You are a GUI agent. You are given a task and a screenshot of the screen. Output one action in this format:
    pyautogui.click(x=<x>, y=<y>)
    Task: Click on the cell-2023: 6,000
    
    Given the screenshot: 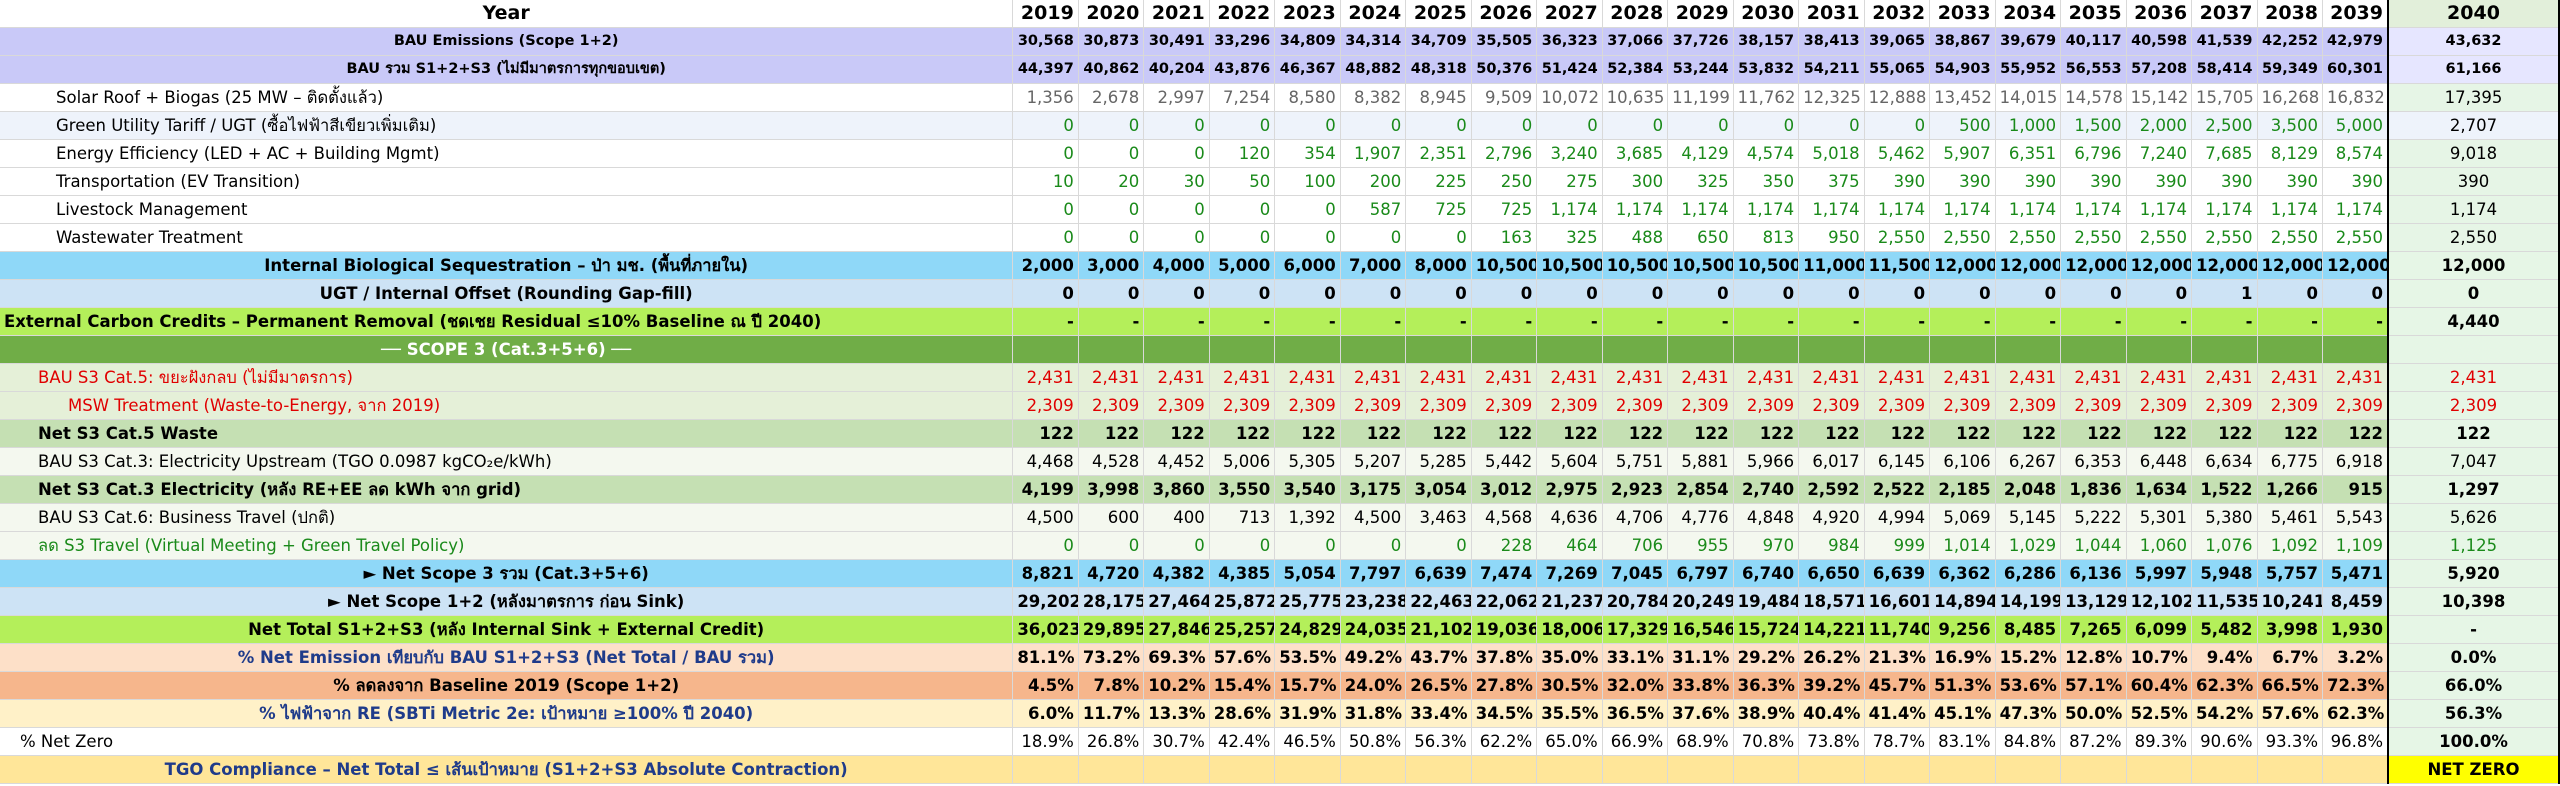 What is the action you would take?
    pyautogui.click(x=1307, y=265)
    